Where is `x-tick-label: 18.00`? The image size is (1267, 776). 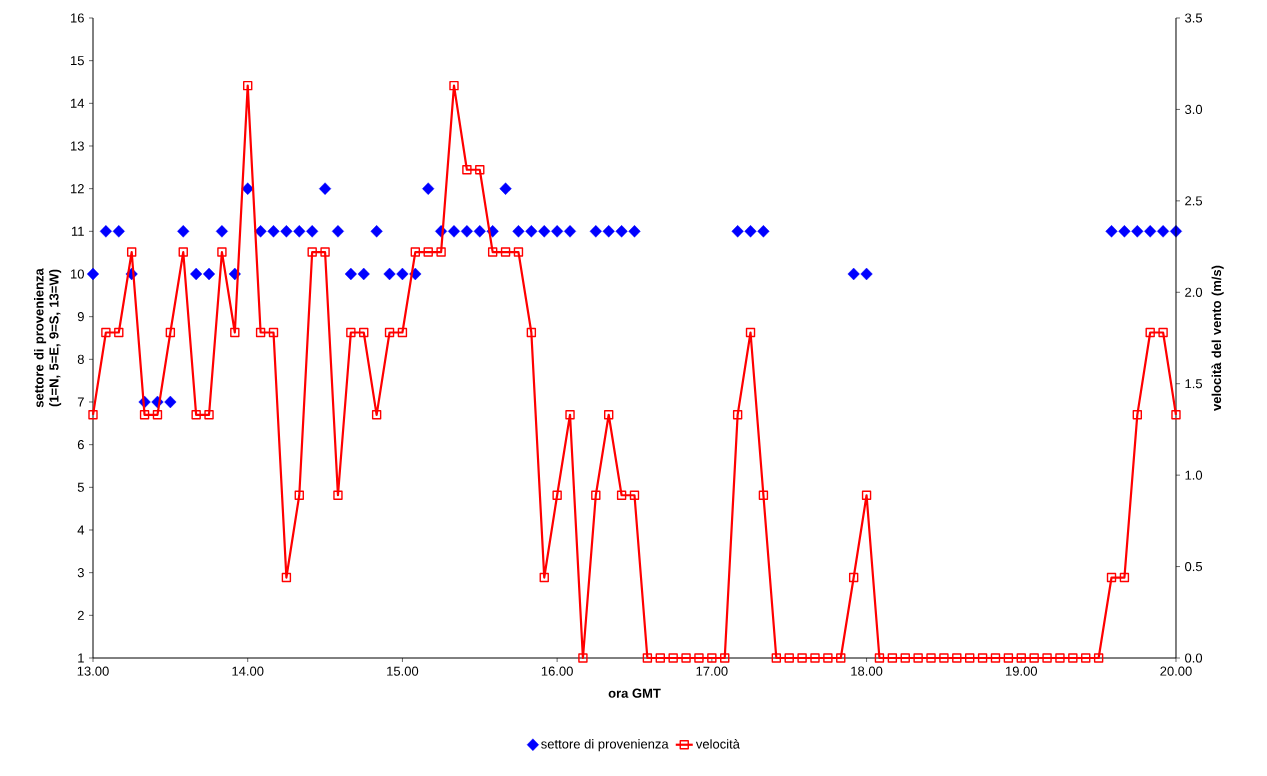
x-tick-label: 18.00 is located at coordinates (867, 671).